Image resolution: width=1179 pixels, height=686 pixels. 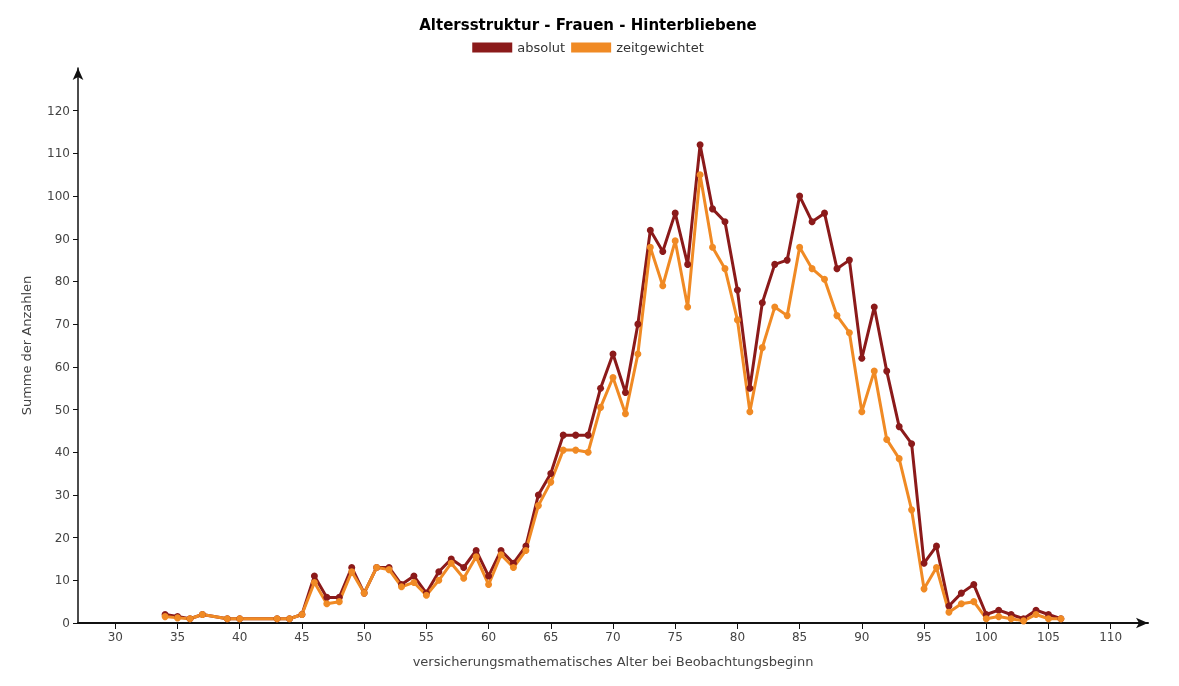 What do you see at coordinates (177, 637) in the screenshot?
I see `x-tick-label: 35` at bounding box center [177, 637].